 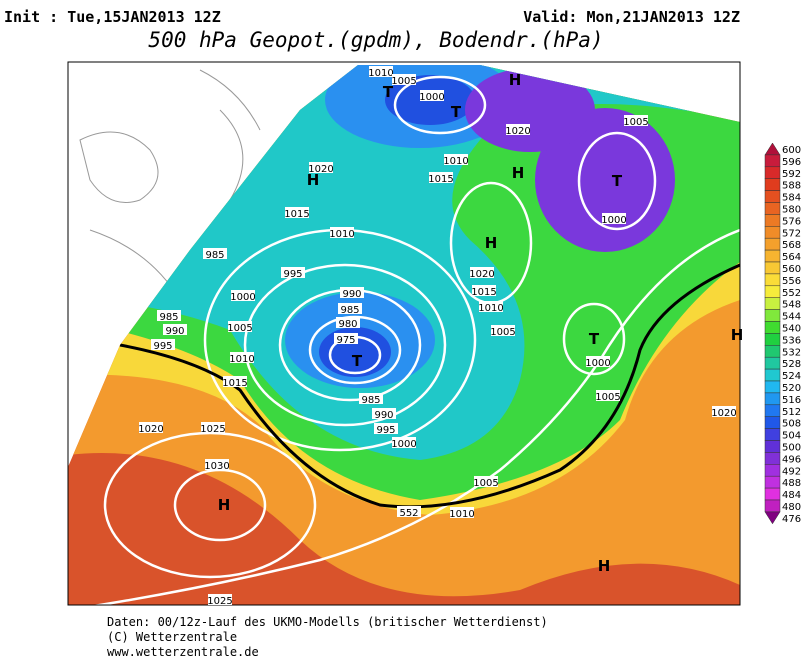 What do you see at coordinates (791, 245) in the screenshot?
I see `legend-label: 568` at bounding box center [791, 245].